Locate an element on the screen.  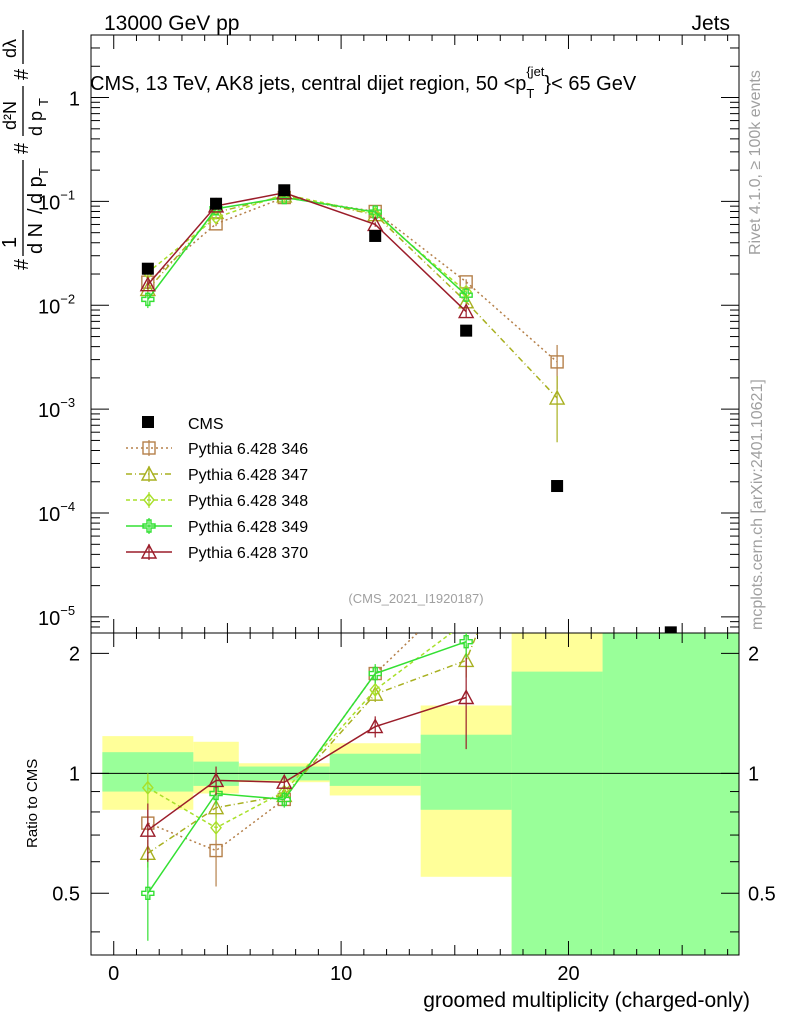
x-tick-label: 0 is located at coordinates (113, 974).